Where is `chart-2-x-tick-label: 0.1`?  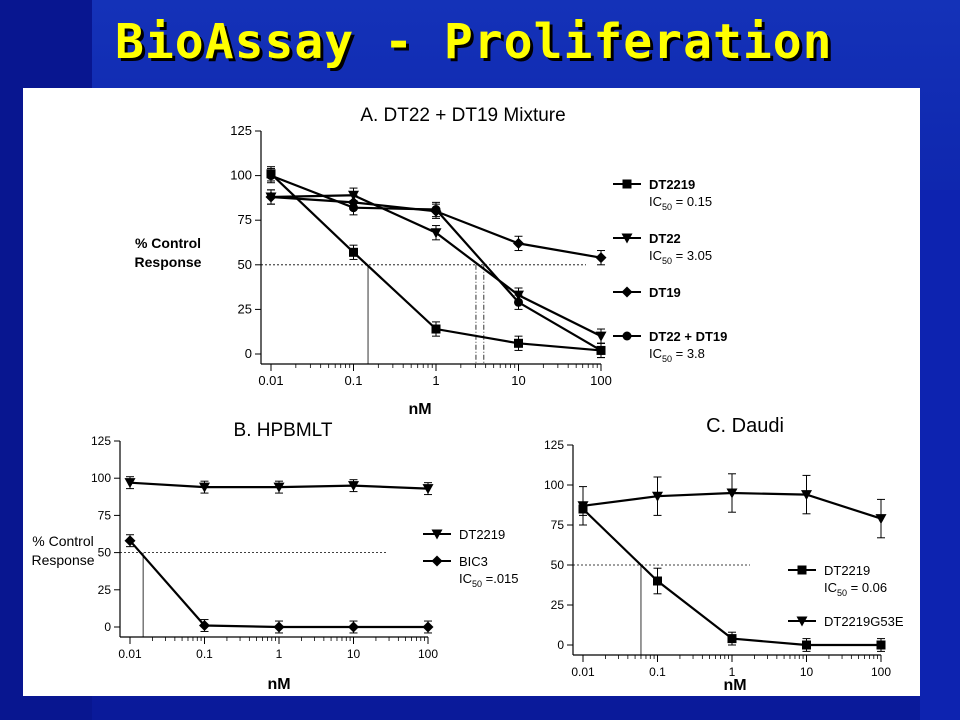 chart-2-x-tick-label: 0.1 is located at coordinates (204, 654).